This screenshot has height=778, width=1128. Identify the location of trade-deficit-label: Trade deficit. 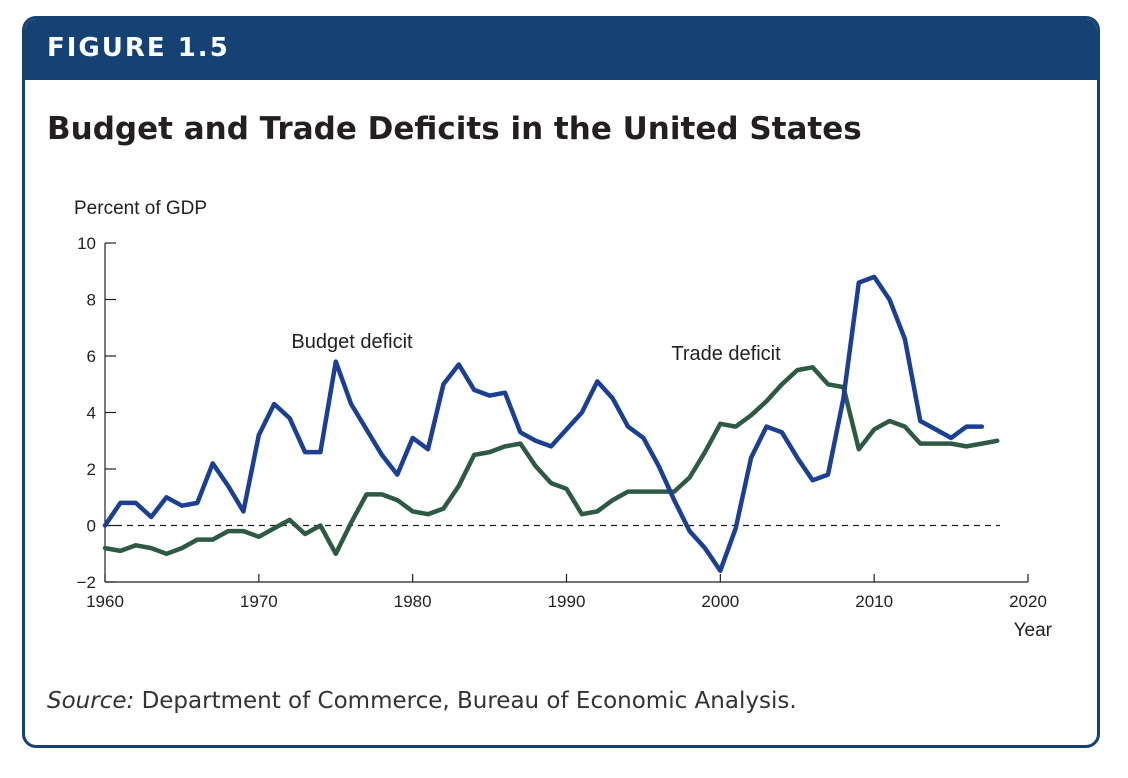
(726, 354).